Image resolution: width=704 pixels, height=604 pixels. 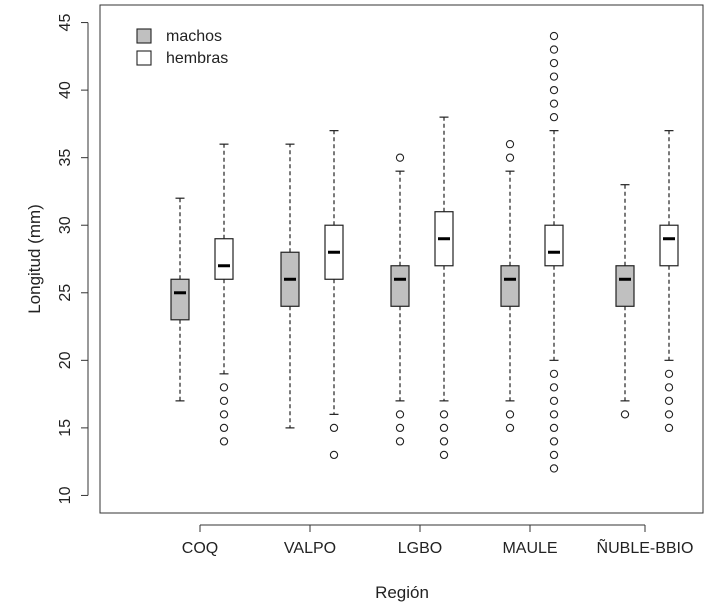 I want to click on legend-label: machos, so click(x=194, y=36).